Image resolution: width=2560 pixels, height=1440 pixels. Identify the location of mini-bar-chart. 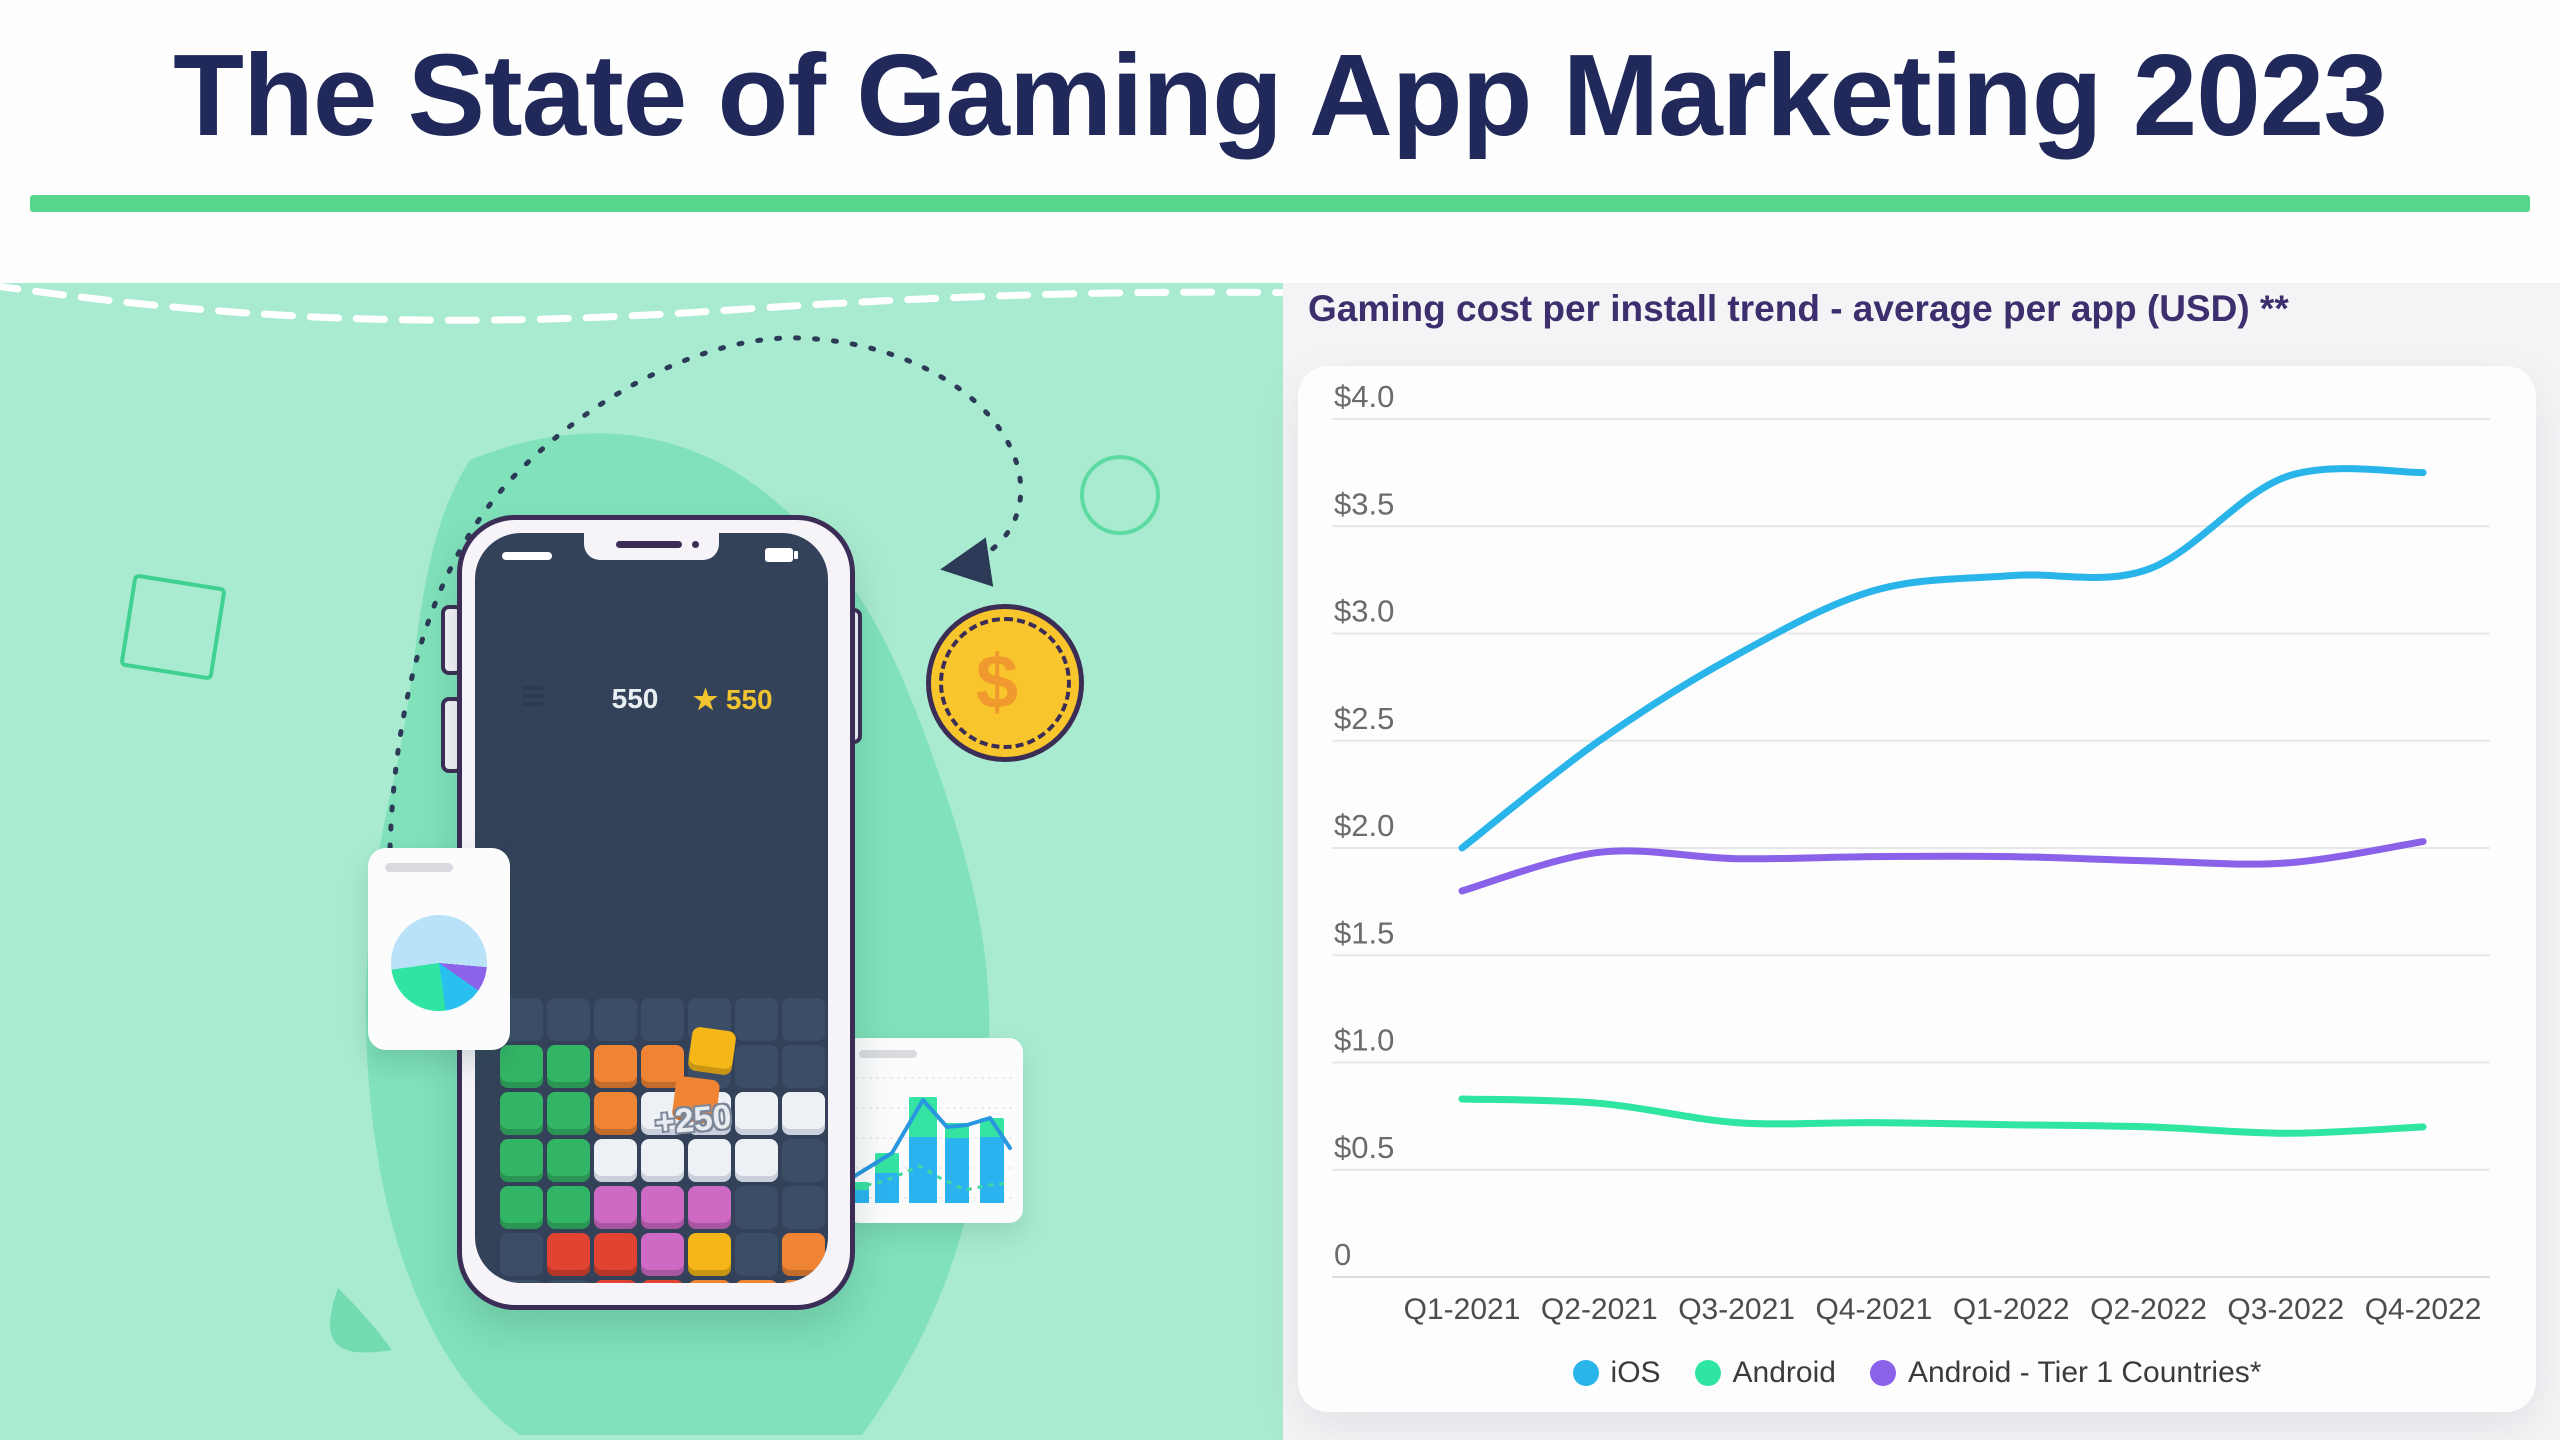
(929, 1140).